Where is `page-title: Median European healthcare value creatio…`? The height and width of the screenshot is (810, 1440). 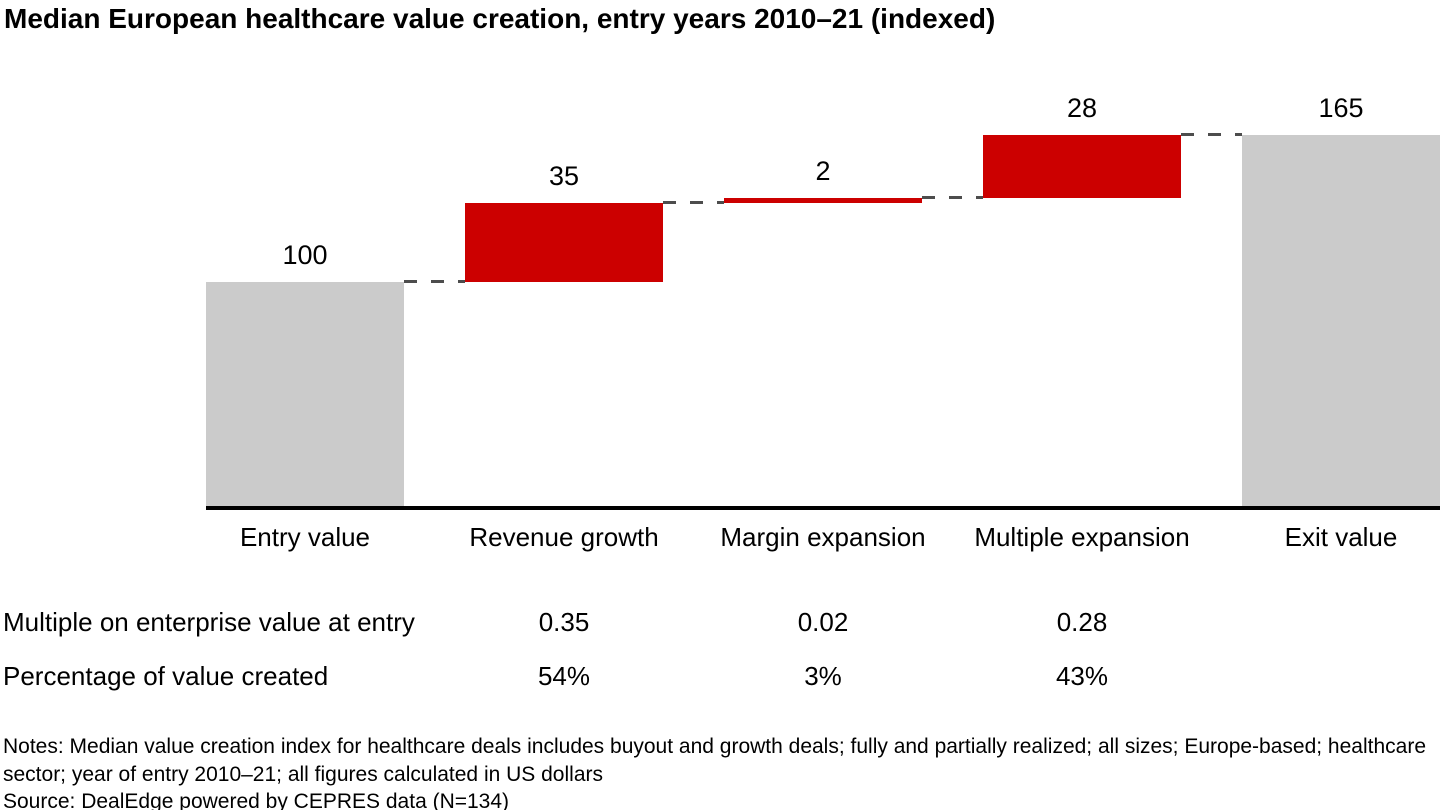 page-title: Median European healthcare value creatio… is located at coordinates (500, 18).